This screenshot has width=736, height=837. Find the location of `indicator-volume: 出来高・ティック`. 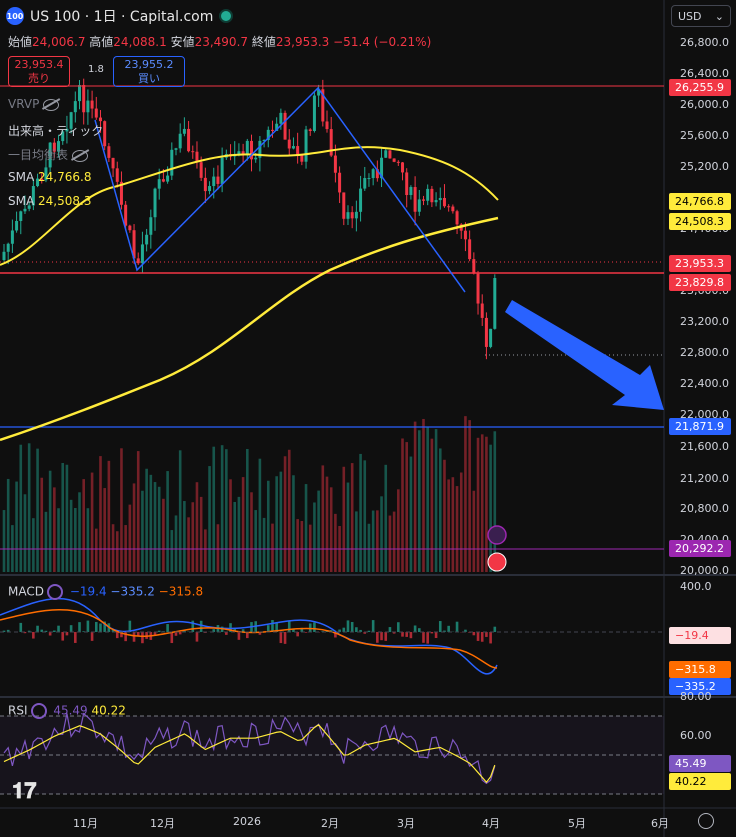

indicator-volume: 出来高・ティック is located at coordinates (56, 131).